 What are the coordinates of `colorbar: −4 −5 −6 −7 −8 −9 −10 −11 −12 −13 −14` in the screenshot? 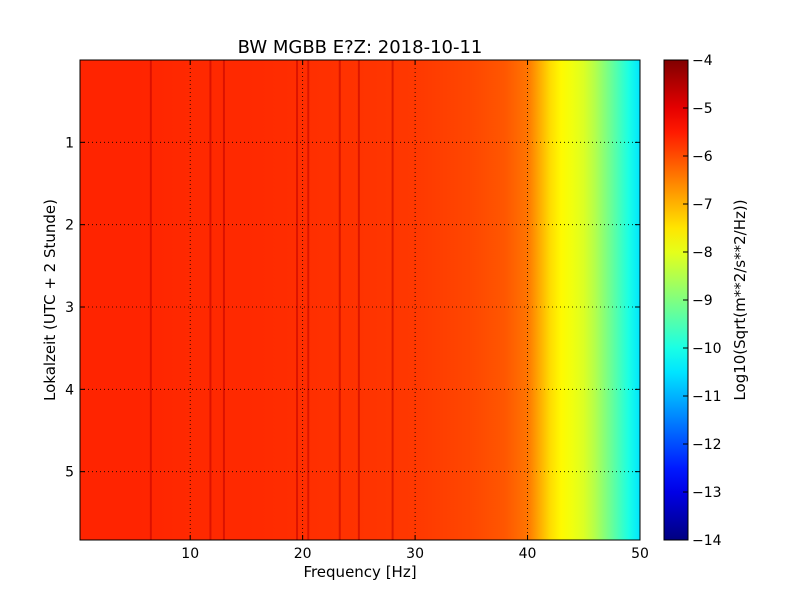 It's located at (692, 301).